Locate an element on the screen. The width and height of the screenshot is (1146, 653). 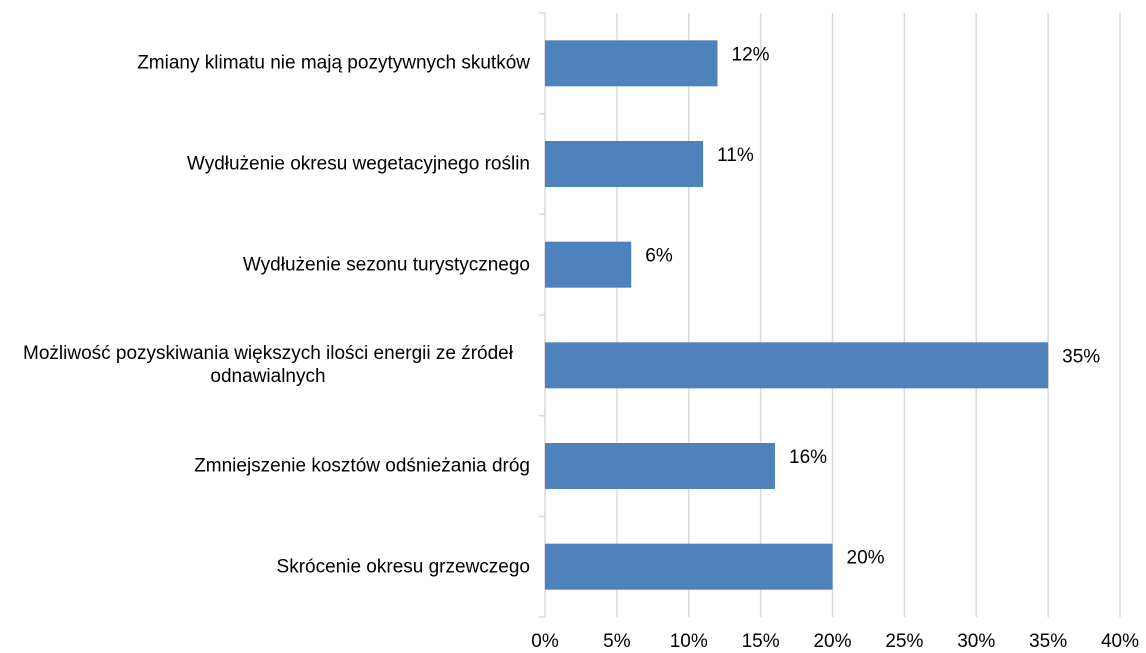
x-tick-label: 30% is located at coordinates (976, 641).